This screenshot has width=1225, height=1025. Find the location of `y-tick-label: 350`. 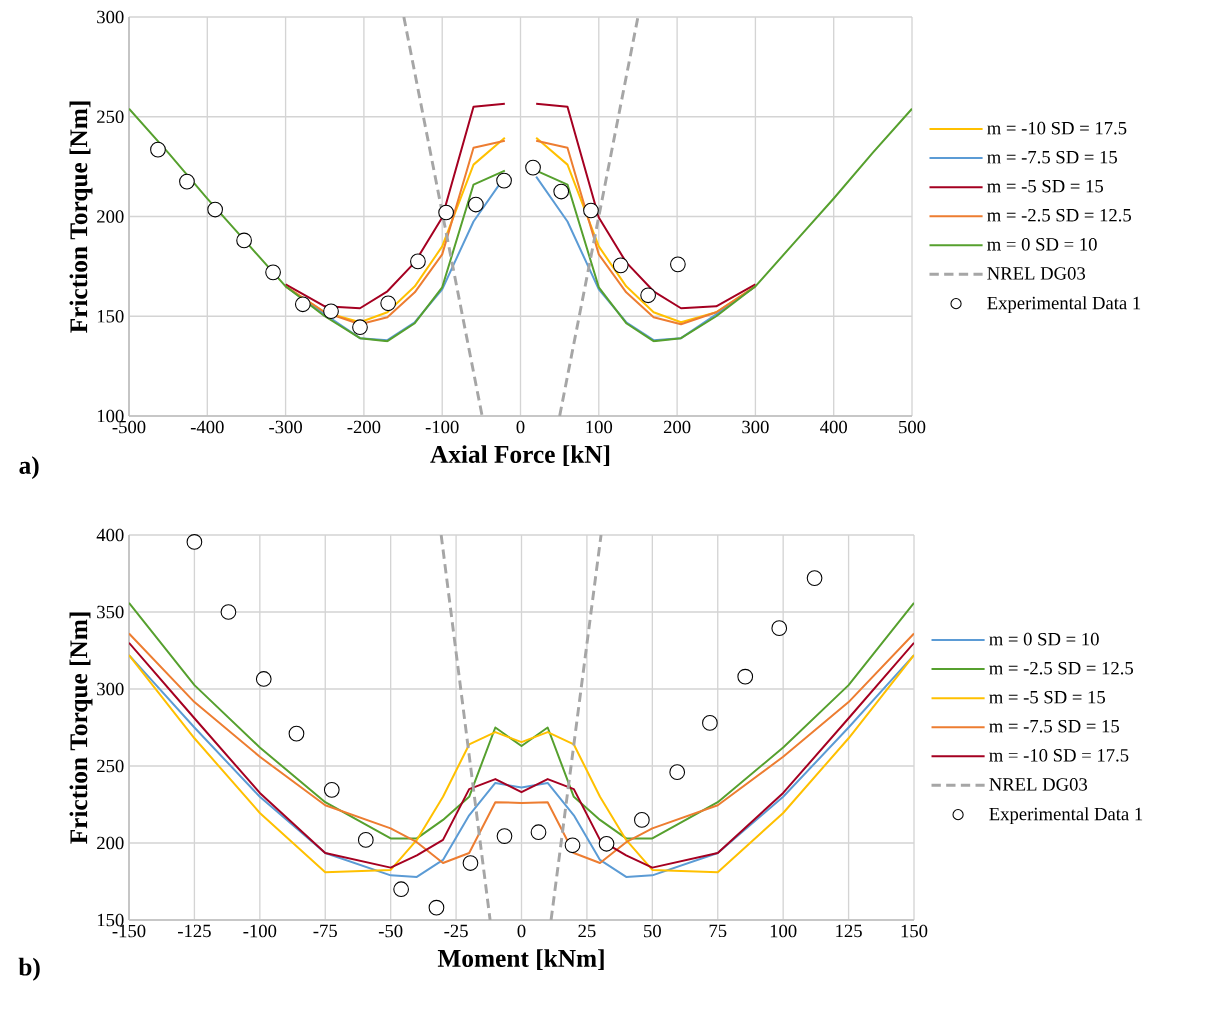

y-tick-label: 350 is located at coordinates (110, 612).